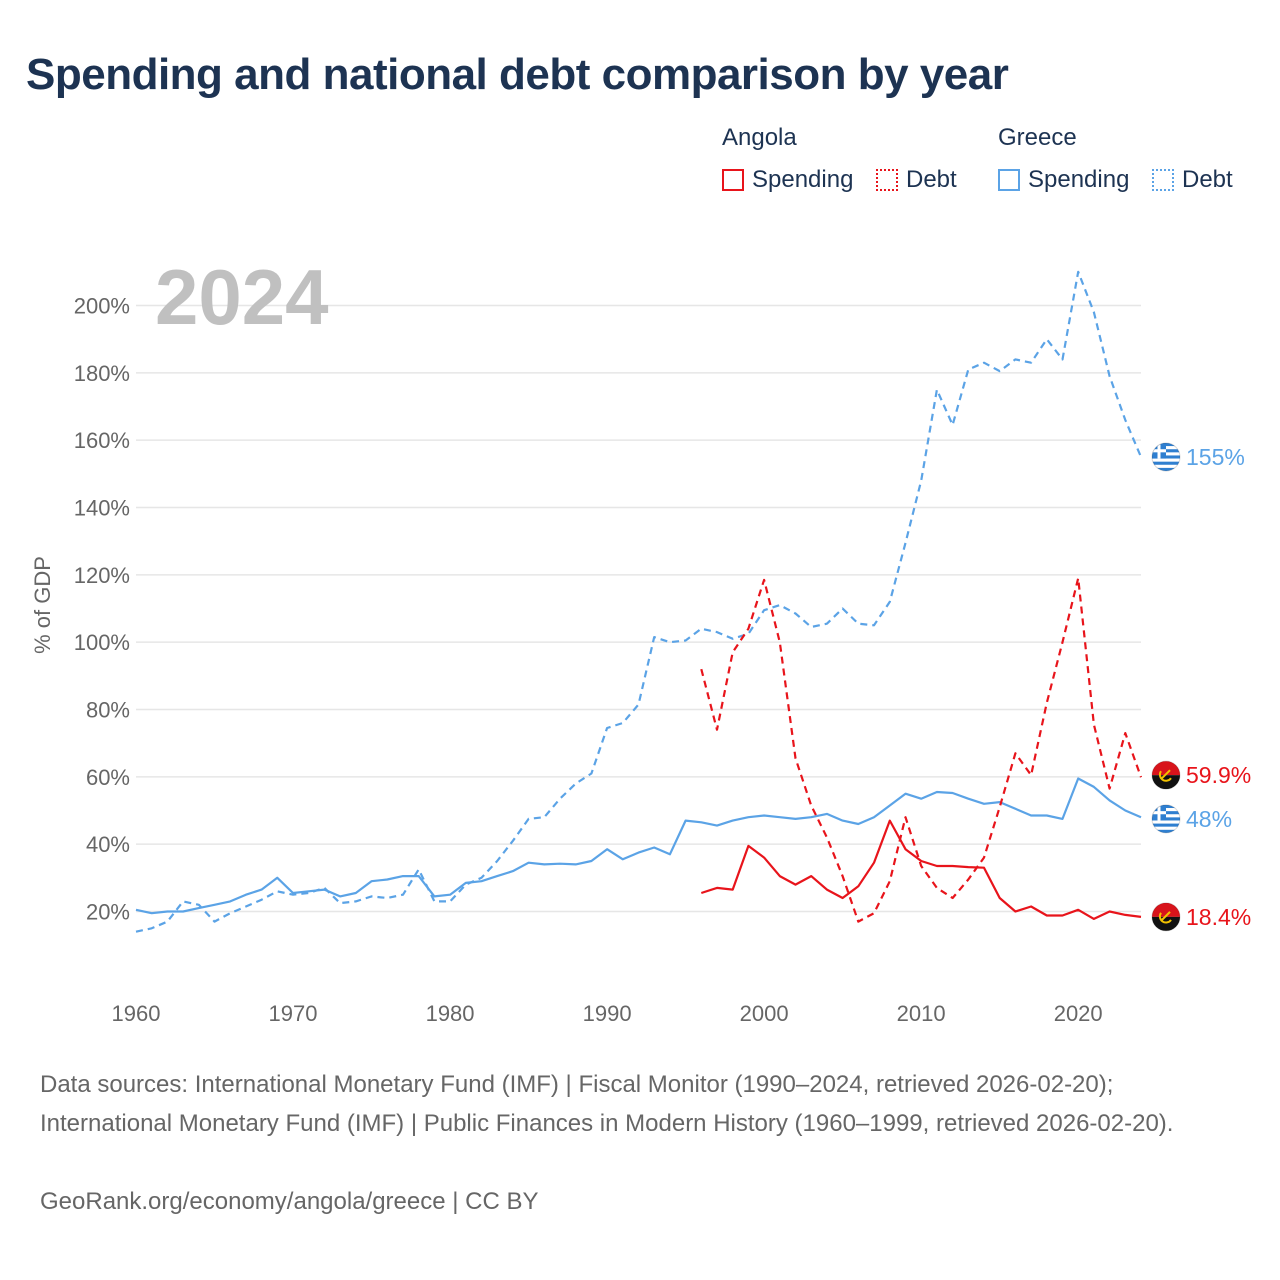 This screenshot has height=1280, width=1280. What do you see at coordinates (607, 1013) in the screenshot?
I see `x-tick-label: 1990` at bounding box center [607, 1013].